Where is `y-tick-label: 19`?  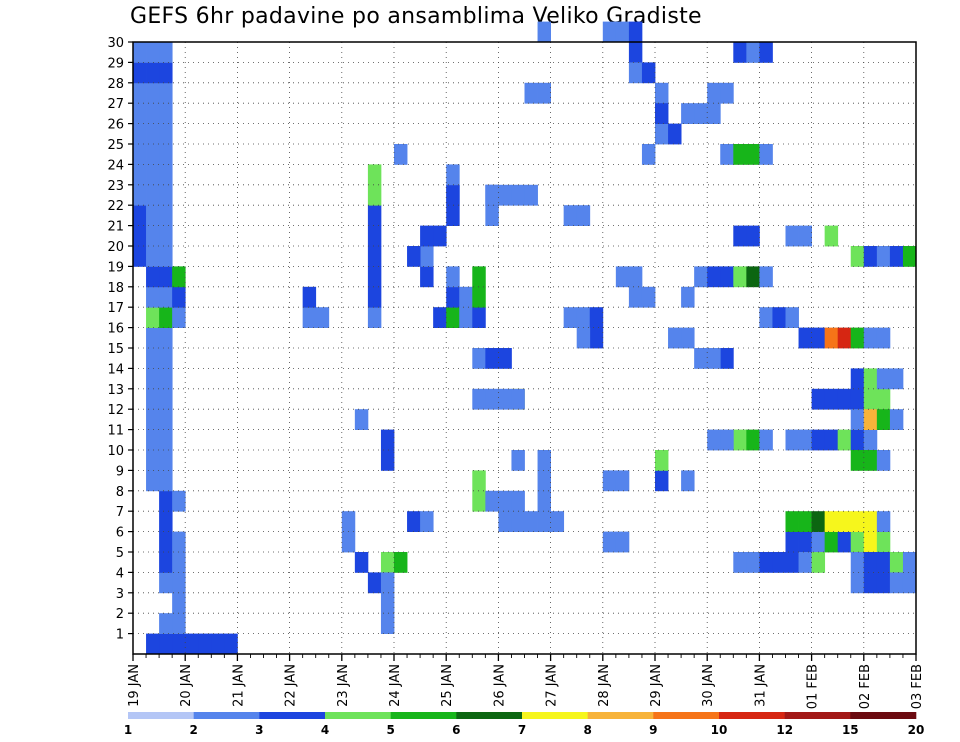
y-tick-label: 19 is located at coordinates (115, 267).